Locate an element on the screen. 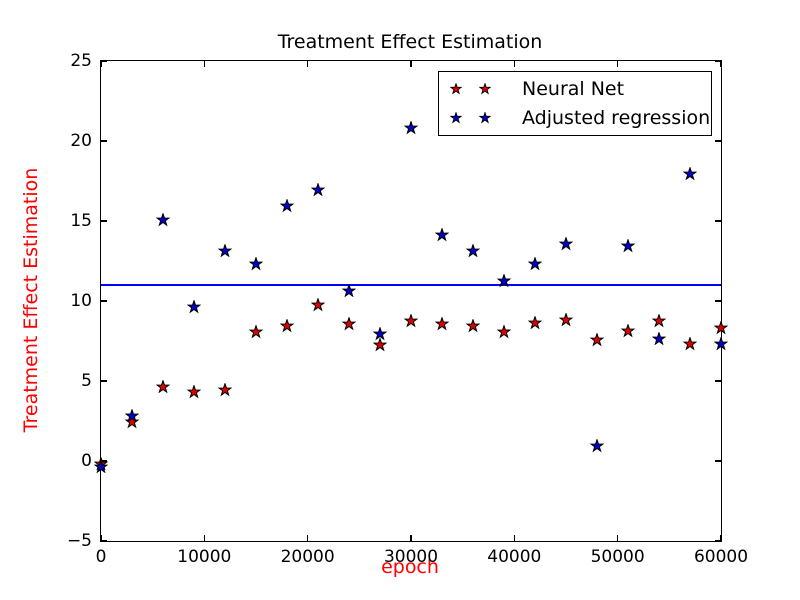  x-tick-label: 60000 is located at coordinates (721, 557).